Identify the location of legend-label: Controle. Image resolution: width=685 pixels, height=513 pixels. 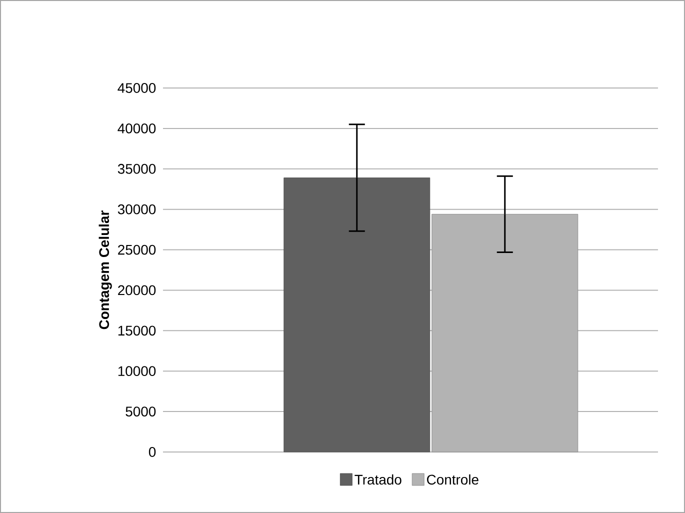
(452, 479).